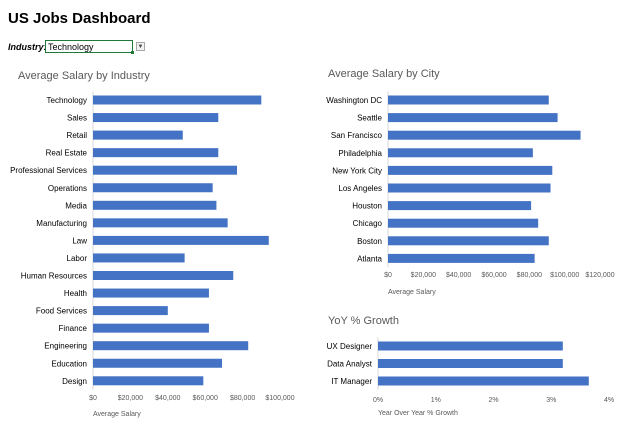 The height and width of the screenshot is (430, 624). I want to click on city-x-tick-label: $60,000, so click(493, 275).